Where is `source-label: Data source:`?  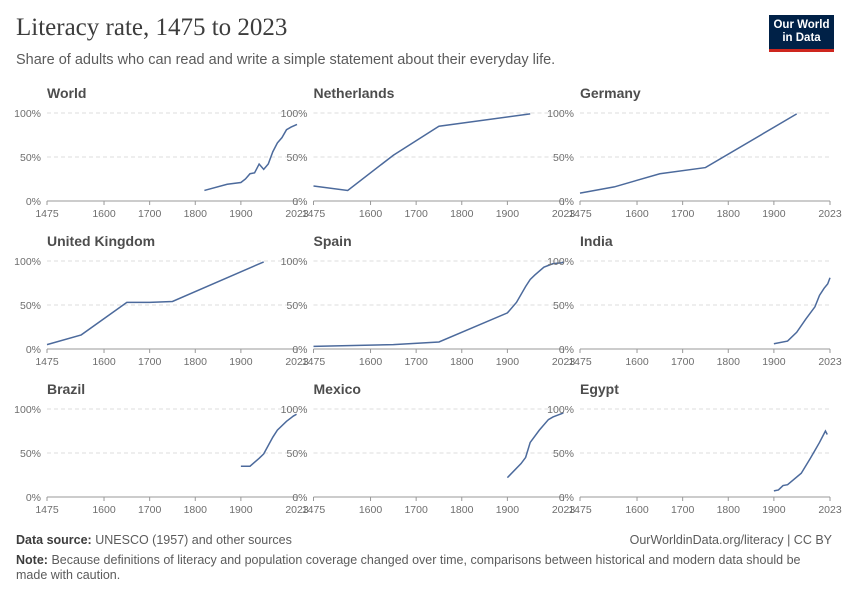
source-label: Data source: is located at coordinates (54, 540).